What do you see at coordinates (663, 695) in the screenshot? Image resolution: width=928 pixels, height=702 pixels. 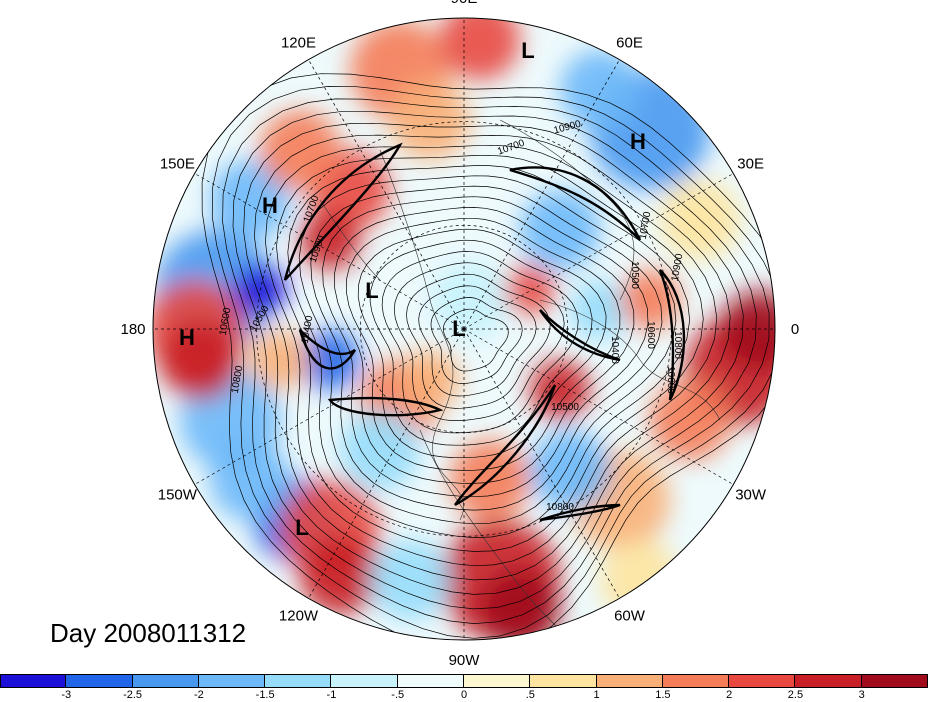 I see `colorbar-label: 1.5` at bounding box center [663, 695].